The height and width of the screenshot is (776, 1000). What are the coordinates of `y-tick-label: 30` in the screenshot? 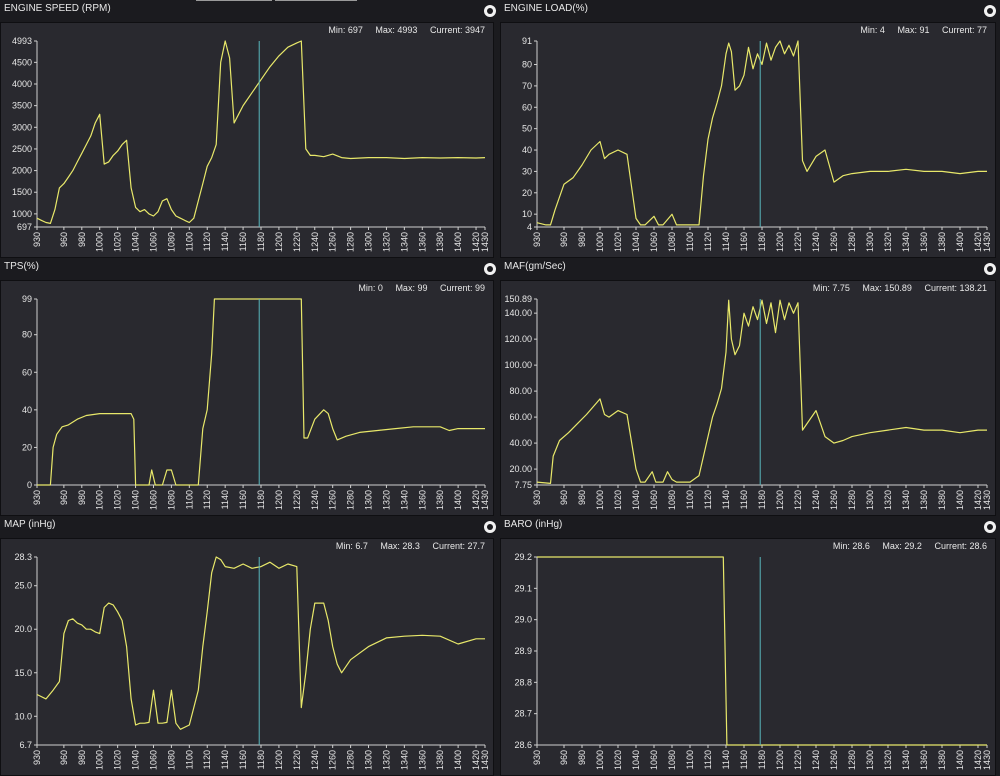 It's located at (527, 171).